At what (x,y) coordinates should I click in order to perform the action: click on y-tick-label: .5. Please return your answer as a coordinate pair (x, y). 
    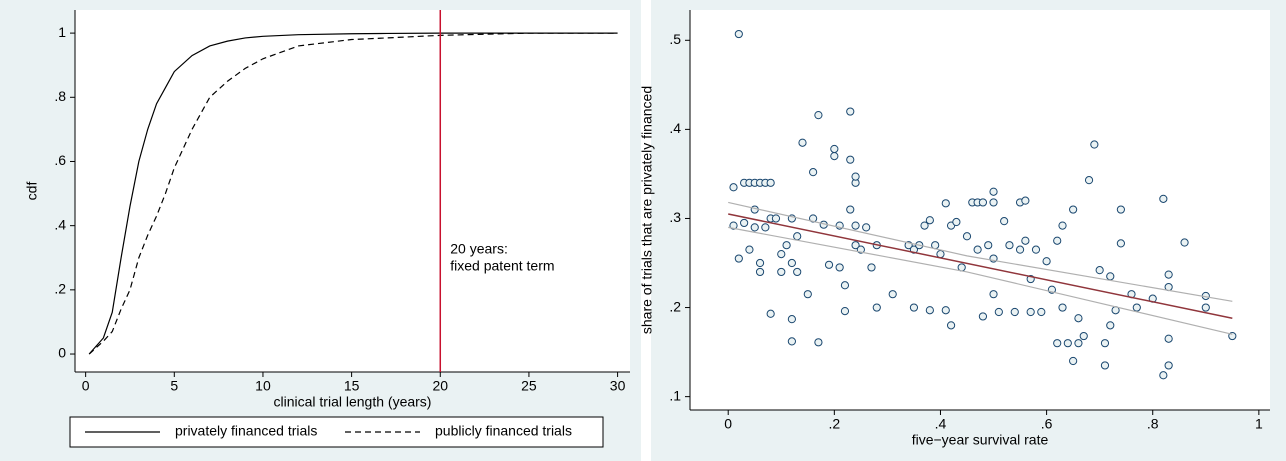
    Looking at the image, I should click on (675, 39).